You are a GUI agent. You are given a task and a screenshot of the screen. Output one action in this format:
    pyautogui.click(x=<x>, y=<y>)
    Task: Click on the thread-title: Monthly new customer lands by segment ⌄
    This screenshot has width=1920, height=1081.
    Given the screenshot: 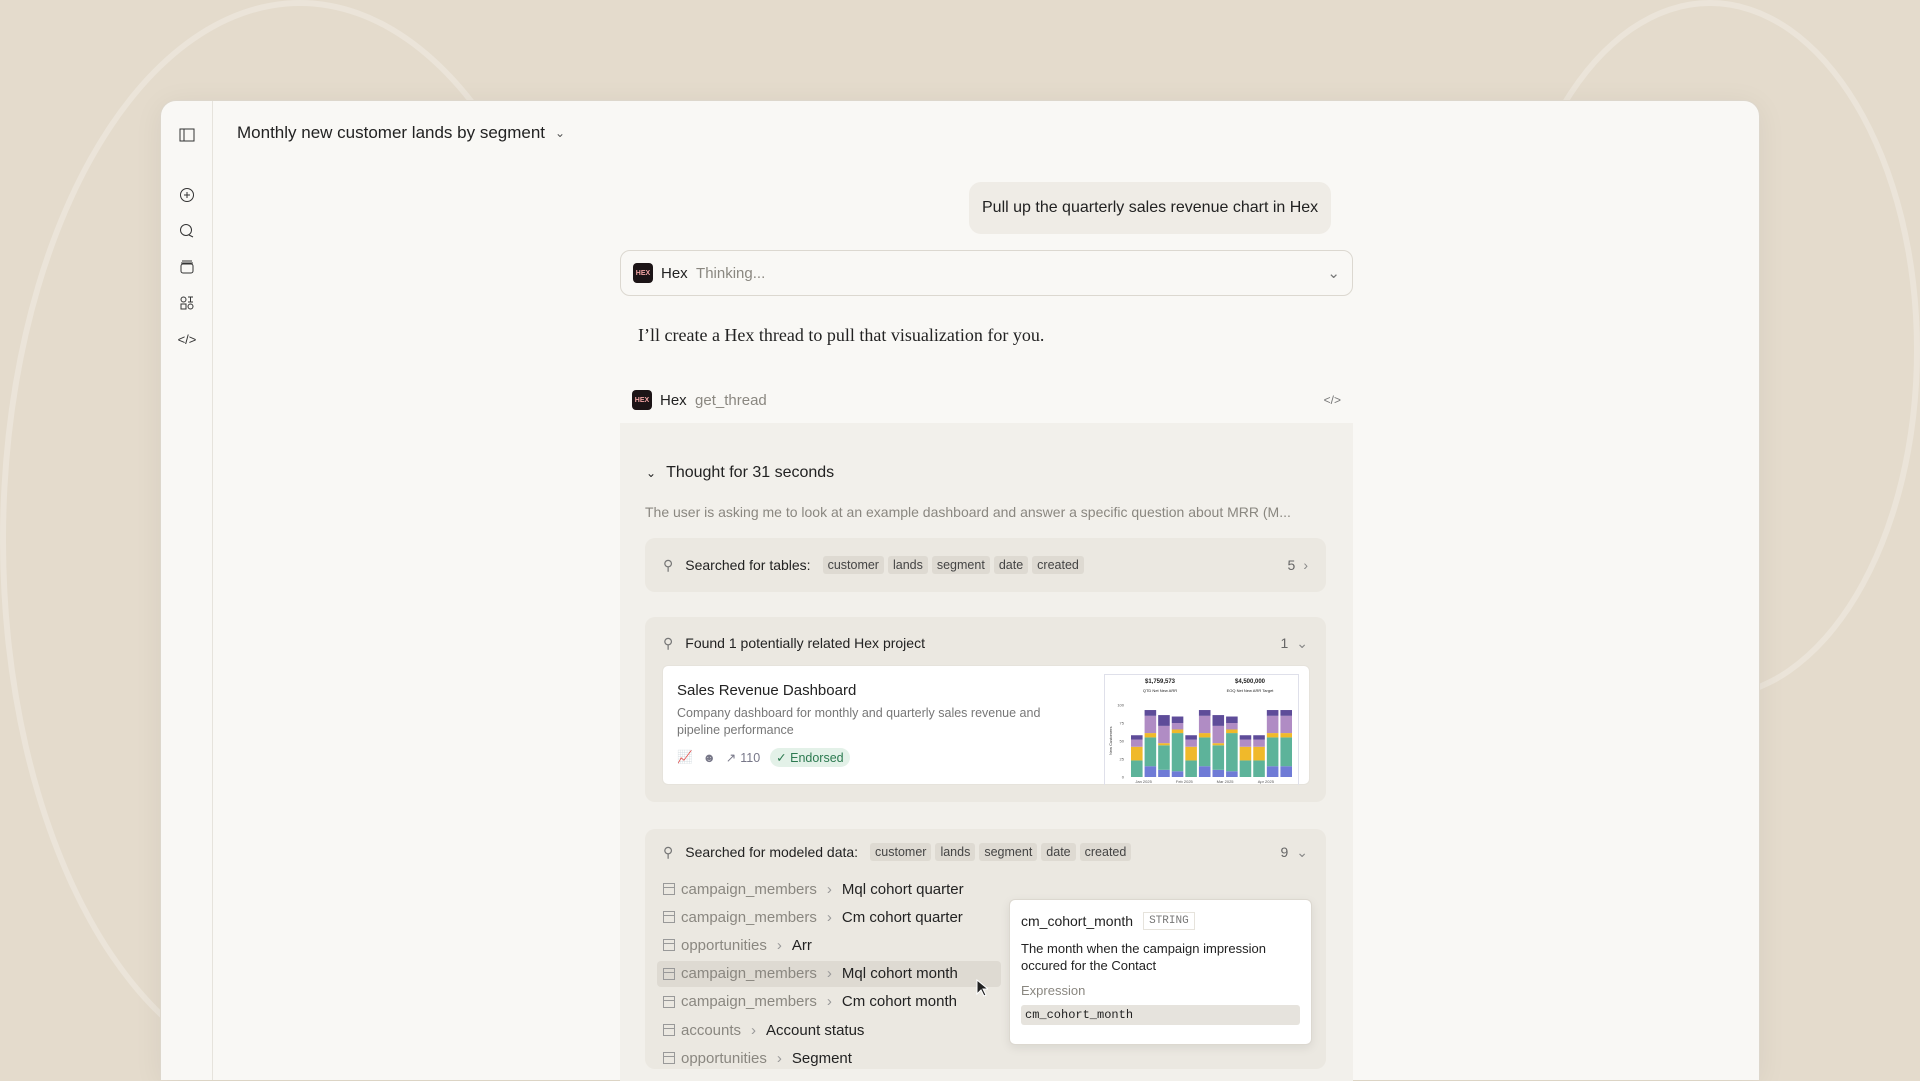 What is the action you would take?
    pyautogui.click(x=401, y=133)
    